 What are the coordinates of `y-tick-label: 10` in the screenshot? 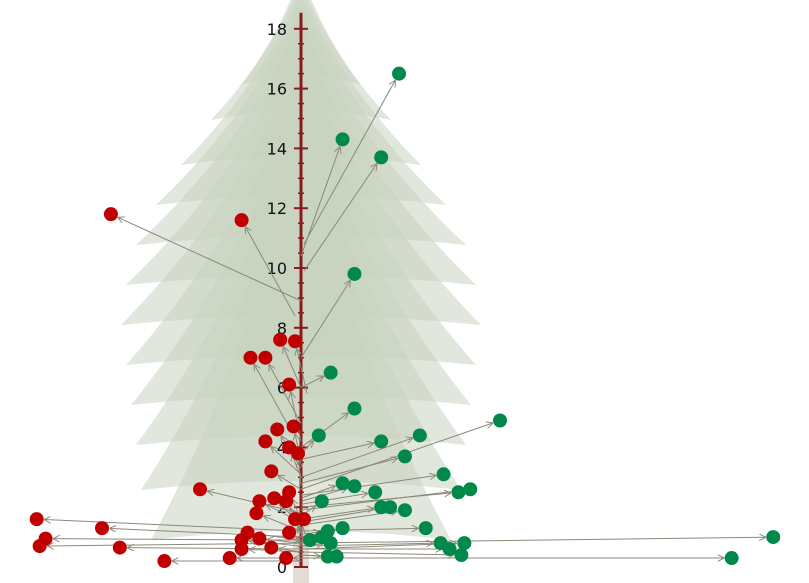 It's located at (277, 268).